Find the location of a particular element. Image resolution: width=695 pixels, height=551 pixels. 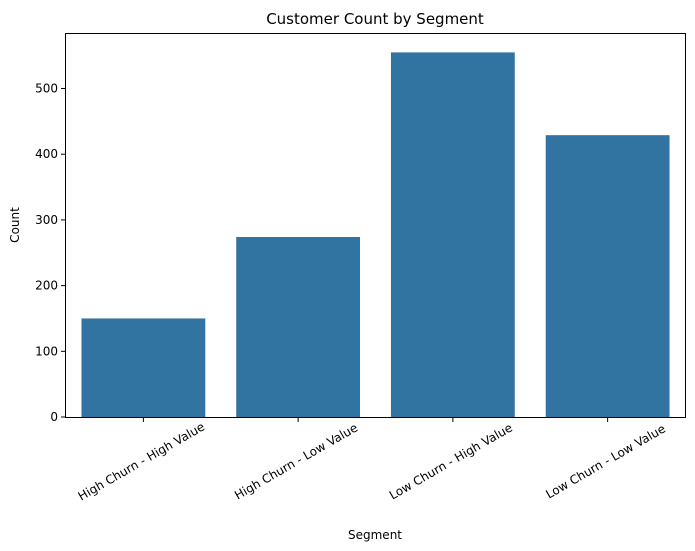

y-axis: 0 100 200 300 400 500 is located at coordinates (50, 253).